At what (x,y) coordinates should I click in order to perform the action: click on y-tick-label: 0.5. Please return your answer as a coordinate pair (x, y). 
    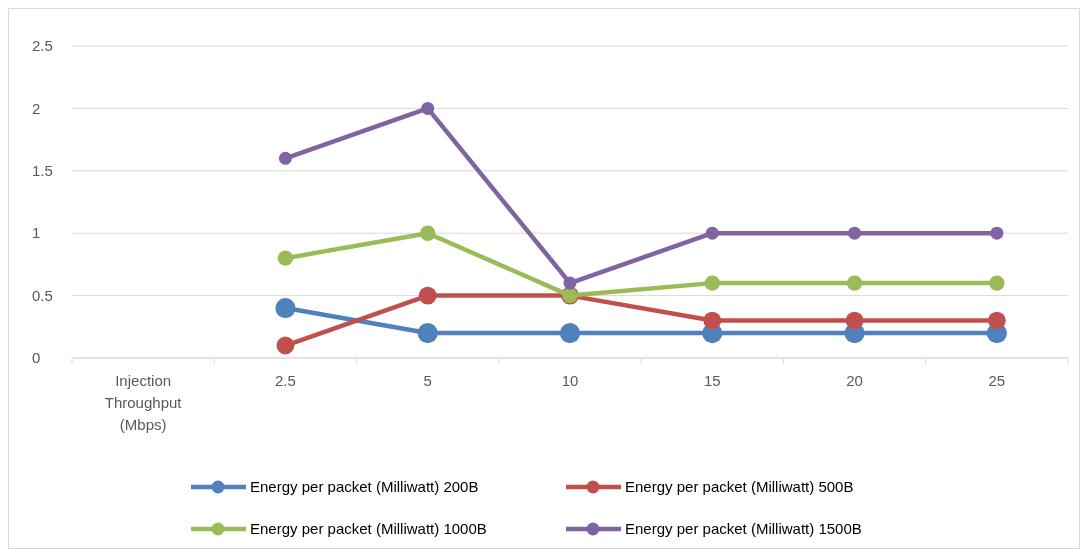
    Looking at the image, I should click on (42, 295).